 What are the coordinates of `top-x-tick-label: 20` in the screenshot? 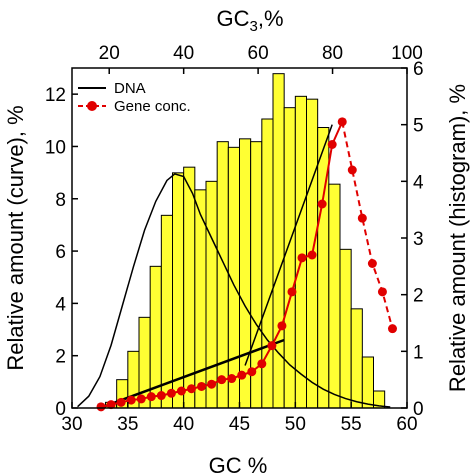 It's located at (109, 53).